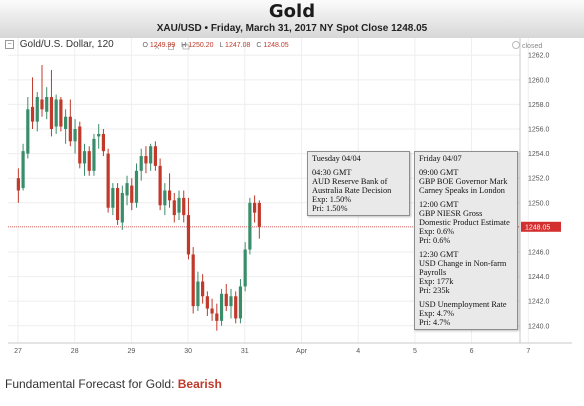 The height and width of the screenshot is (406, 584). Describe the element at coordinates (451, 213) in the screenshot. I see `event-line: GBP NIESR Gross` at that location.